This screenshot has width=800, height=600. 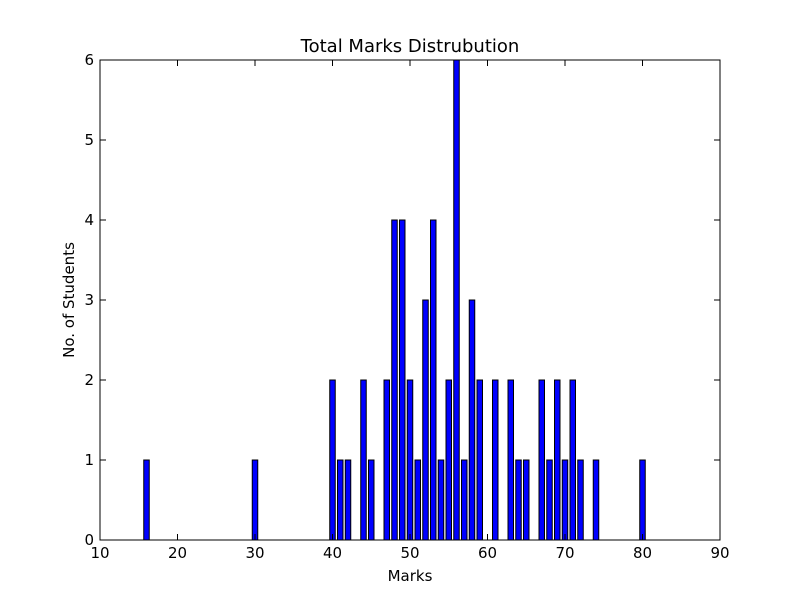 What do you see at coordinates (89, 380) in the screenshot?
I see `y-tick-label: 2` at bounding box center [89, 380].